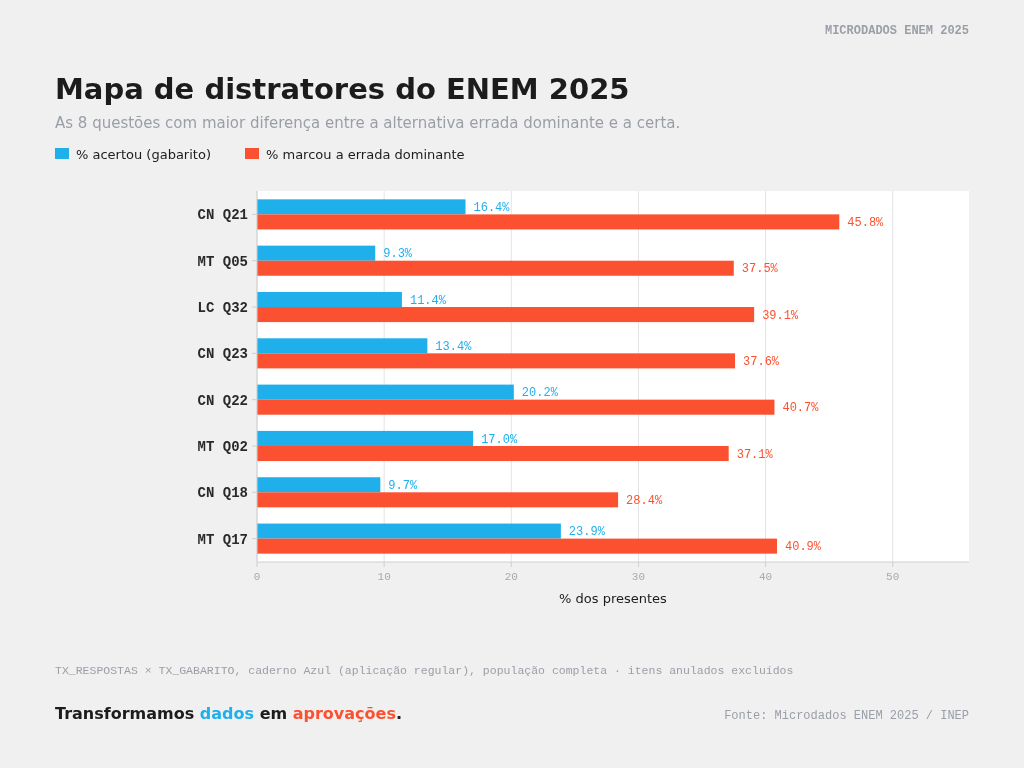  I want to click on y-tick-label: LC Q32, so click(222, 307).